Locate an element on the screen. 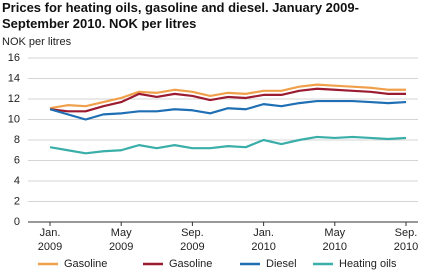  x-tick-label: May 2009 is located at coordinates (121, 240).